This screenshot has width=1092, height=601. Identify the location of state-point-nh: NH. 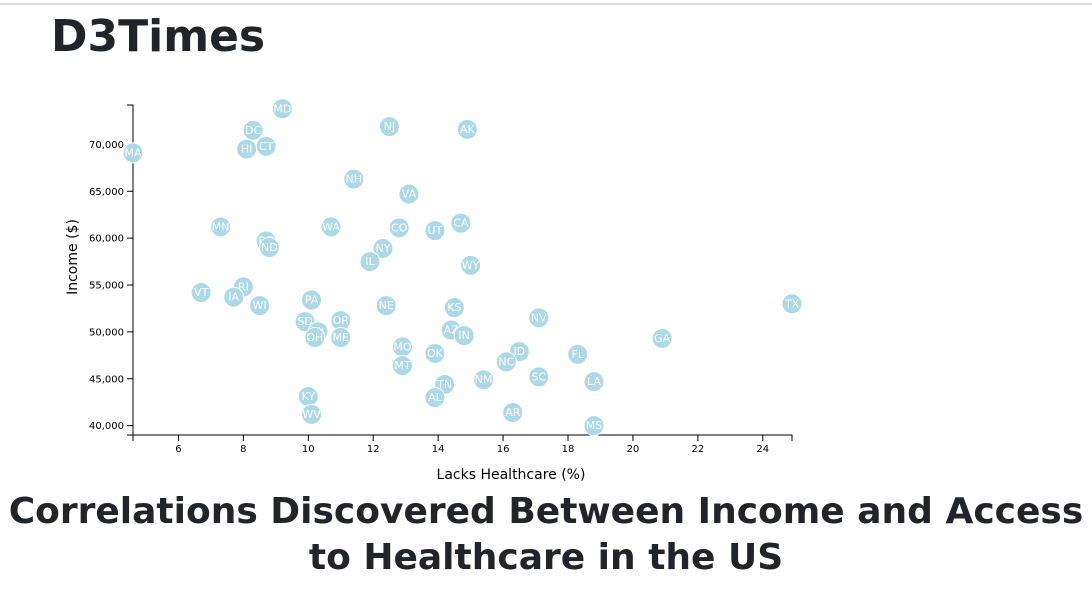
(354, 179).